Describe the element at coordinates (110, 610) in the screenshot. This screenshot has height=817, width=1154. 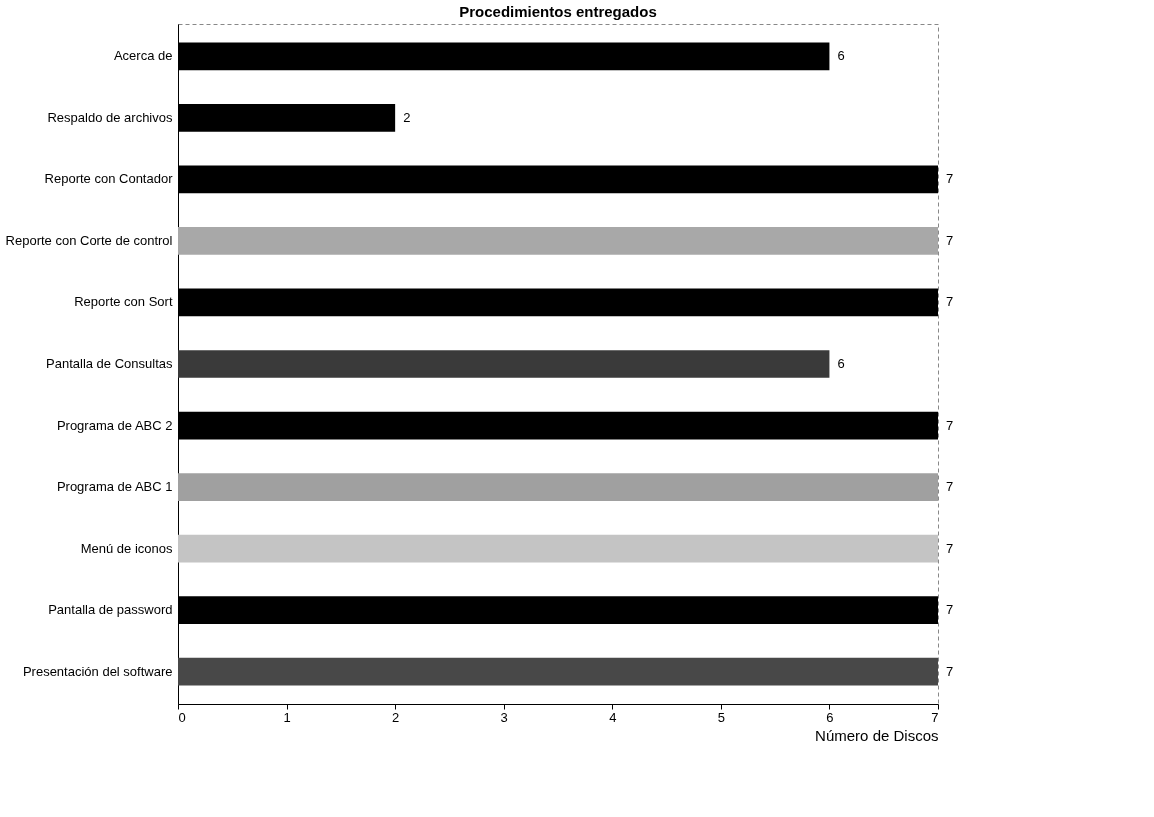
I see `y-tick-label: Pantalla de password` at that location.